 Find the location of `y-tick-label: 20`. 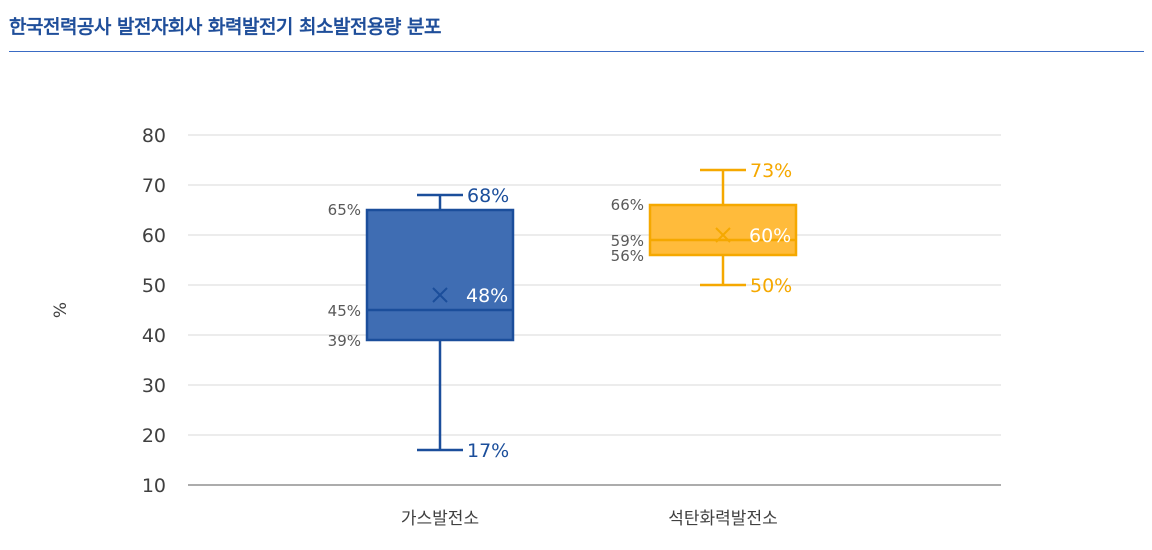

y-tick-label: 20 is located at coordinates (154, 436).